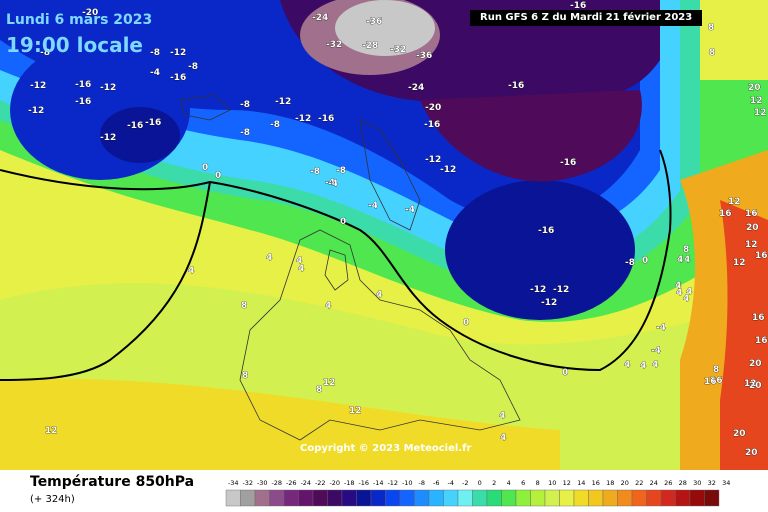 The height and width of the screenshot is (512, 768). I want to click on extreme-zone-inner, so click(385, 28).